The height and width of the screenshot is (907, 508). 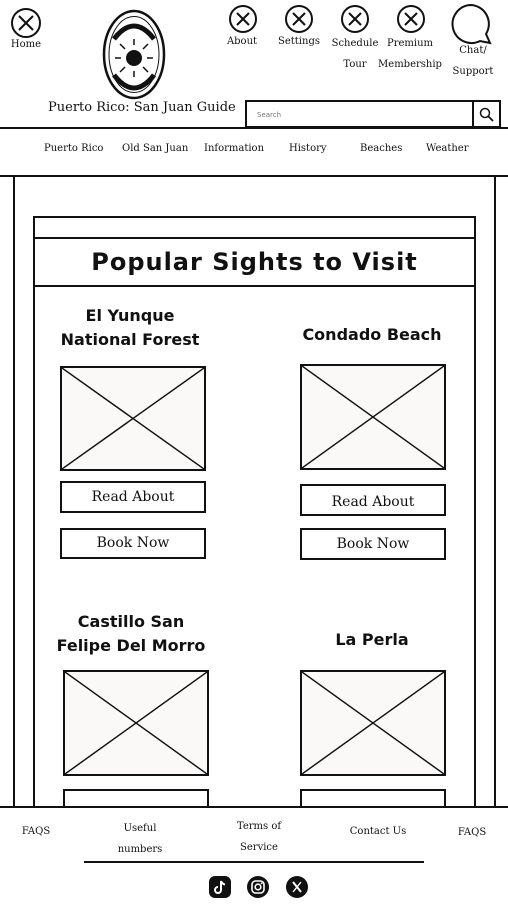 I want to click on card4-title-line1: La Perla, so click(x=372, y=639).